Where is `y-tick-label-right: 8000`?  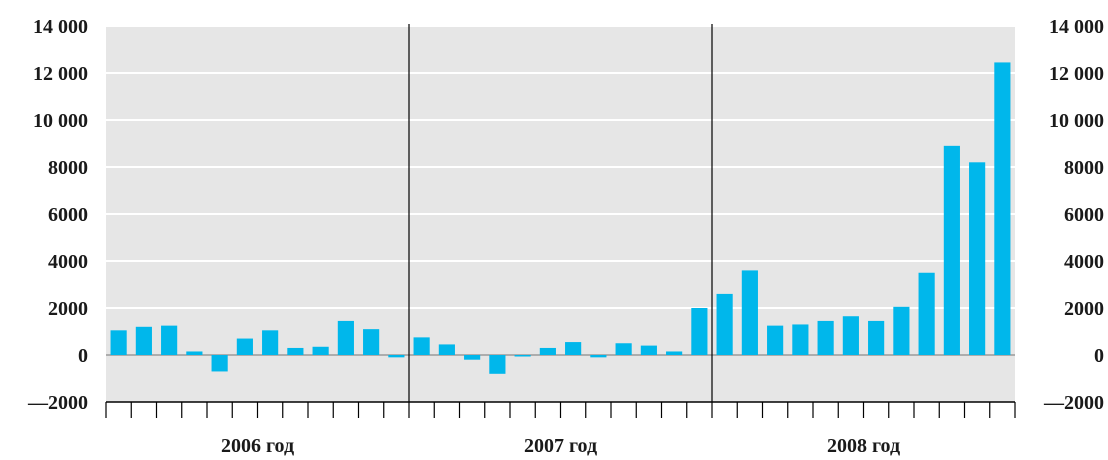 y-tick-label-right: 8000 is located at coordinates (1084, 168).